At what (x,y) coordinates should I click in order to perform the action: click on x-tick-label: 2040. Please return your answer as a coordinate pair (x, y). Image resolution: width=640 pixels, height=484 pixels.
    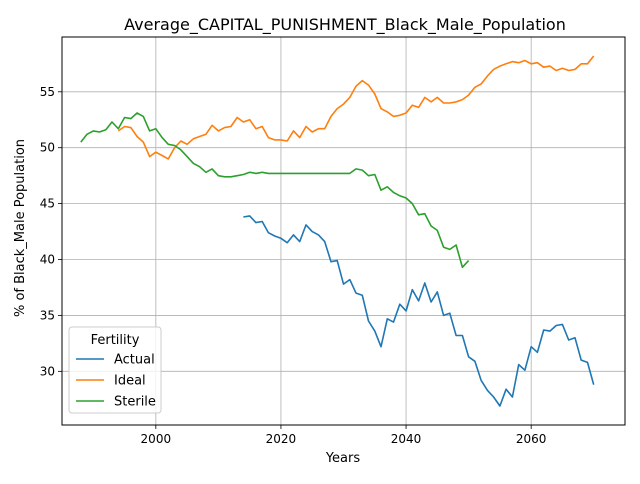
    Looking at the image, I should click on (406, 439).